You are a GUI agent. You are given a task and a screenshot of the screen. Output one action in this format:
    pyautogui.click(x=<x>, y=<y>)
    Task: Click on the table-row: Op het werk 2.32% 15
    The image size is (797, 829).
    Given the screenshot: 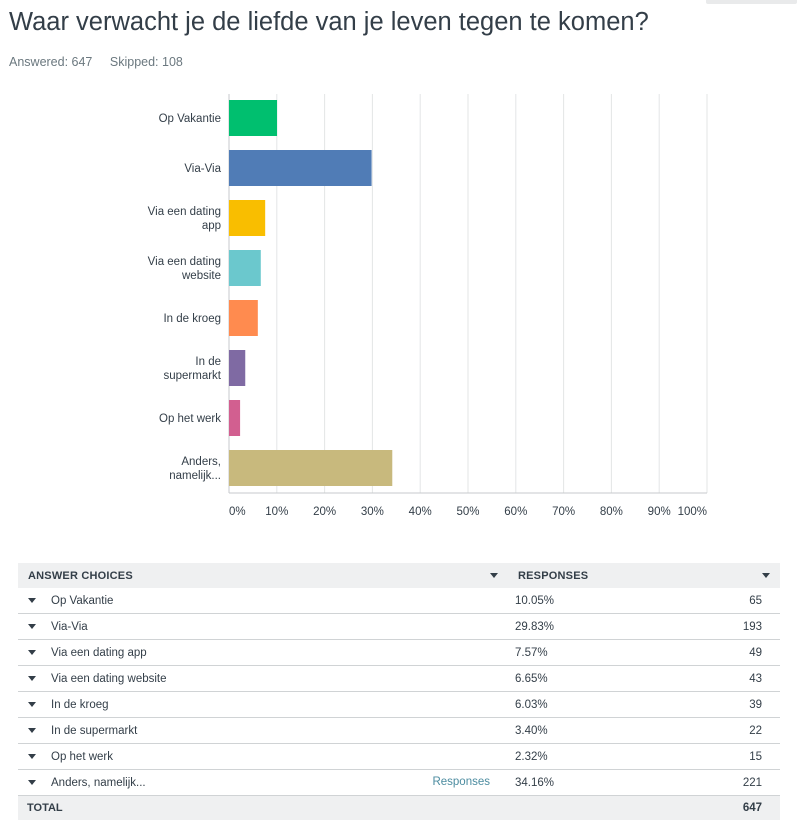 What is the action you would take?
    pyautogui.click(x=399, y=756)
    